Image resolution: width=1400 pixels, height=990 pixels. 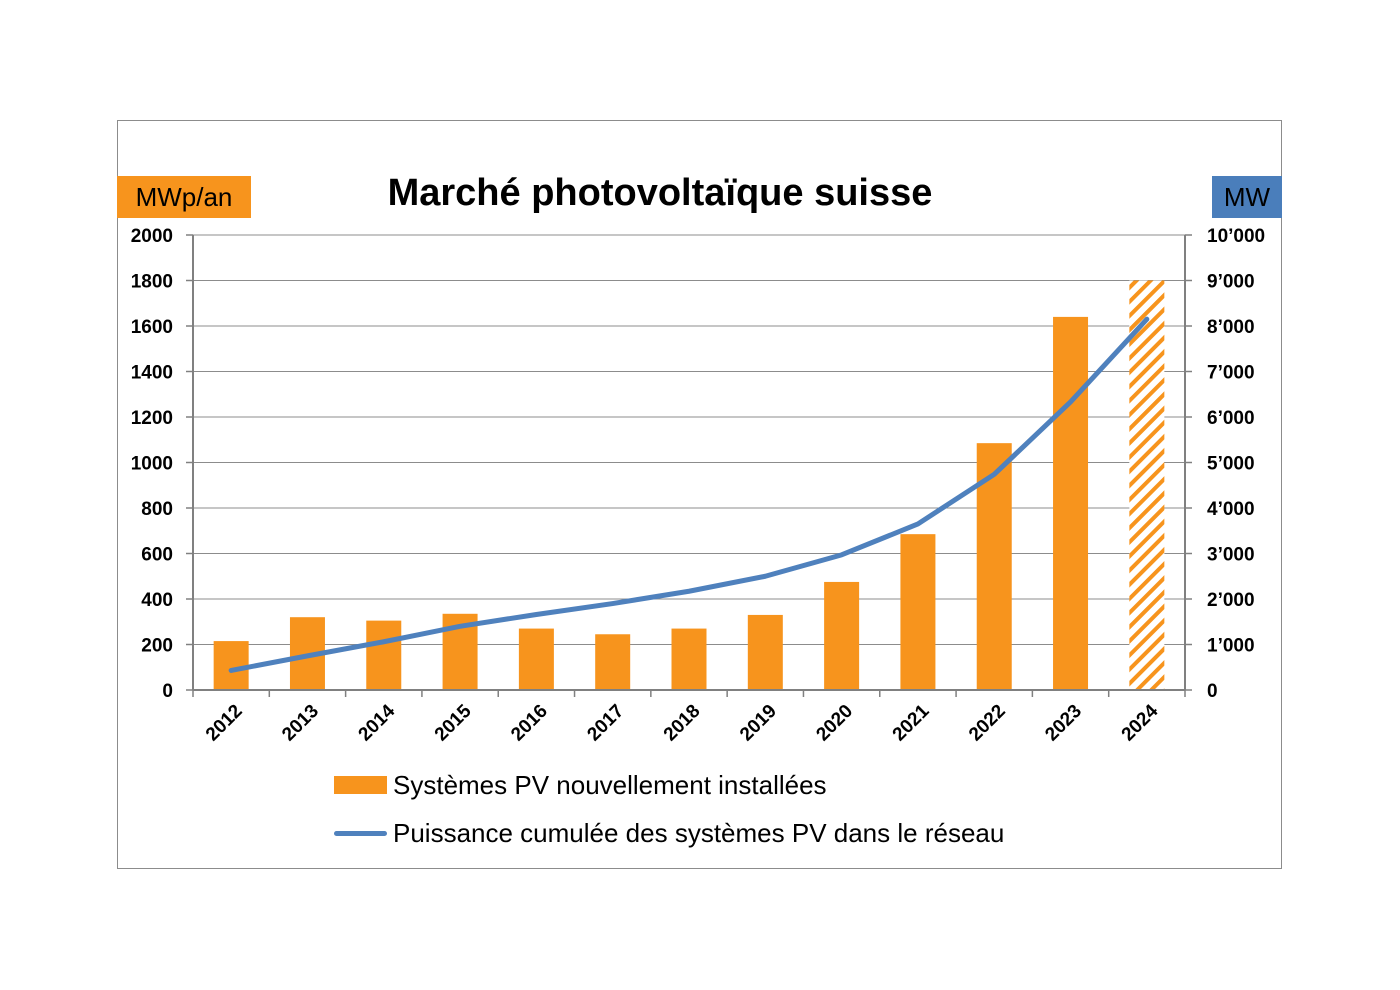 I want to click on right-axis-unit-label: MW, so click(x=1247, y=197).